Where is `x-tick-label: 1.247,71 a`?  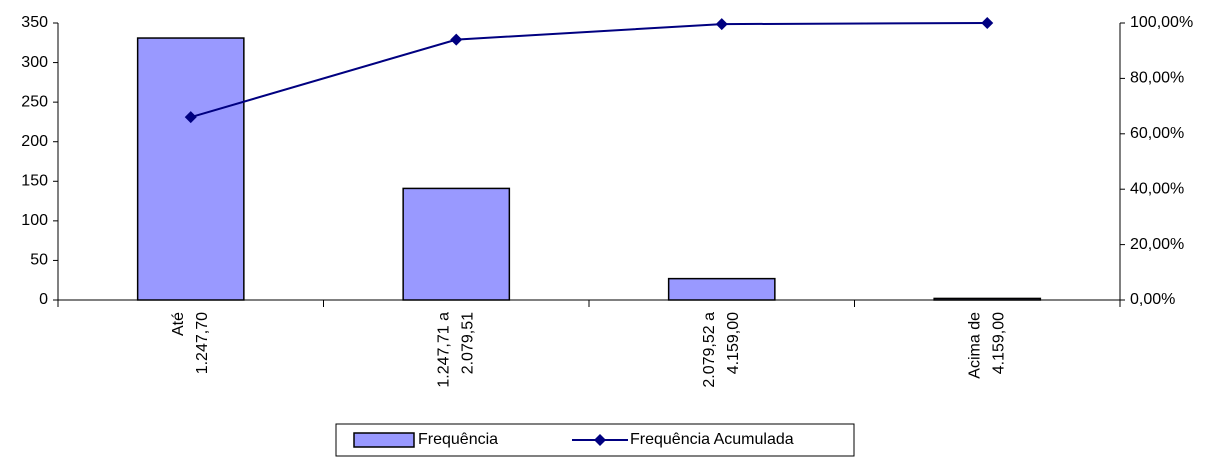 x-tick-label: 1.247,71 a is located at coordinates (443, 350).